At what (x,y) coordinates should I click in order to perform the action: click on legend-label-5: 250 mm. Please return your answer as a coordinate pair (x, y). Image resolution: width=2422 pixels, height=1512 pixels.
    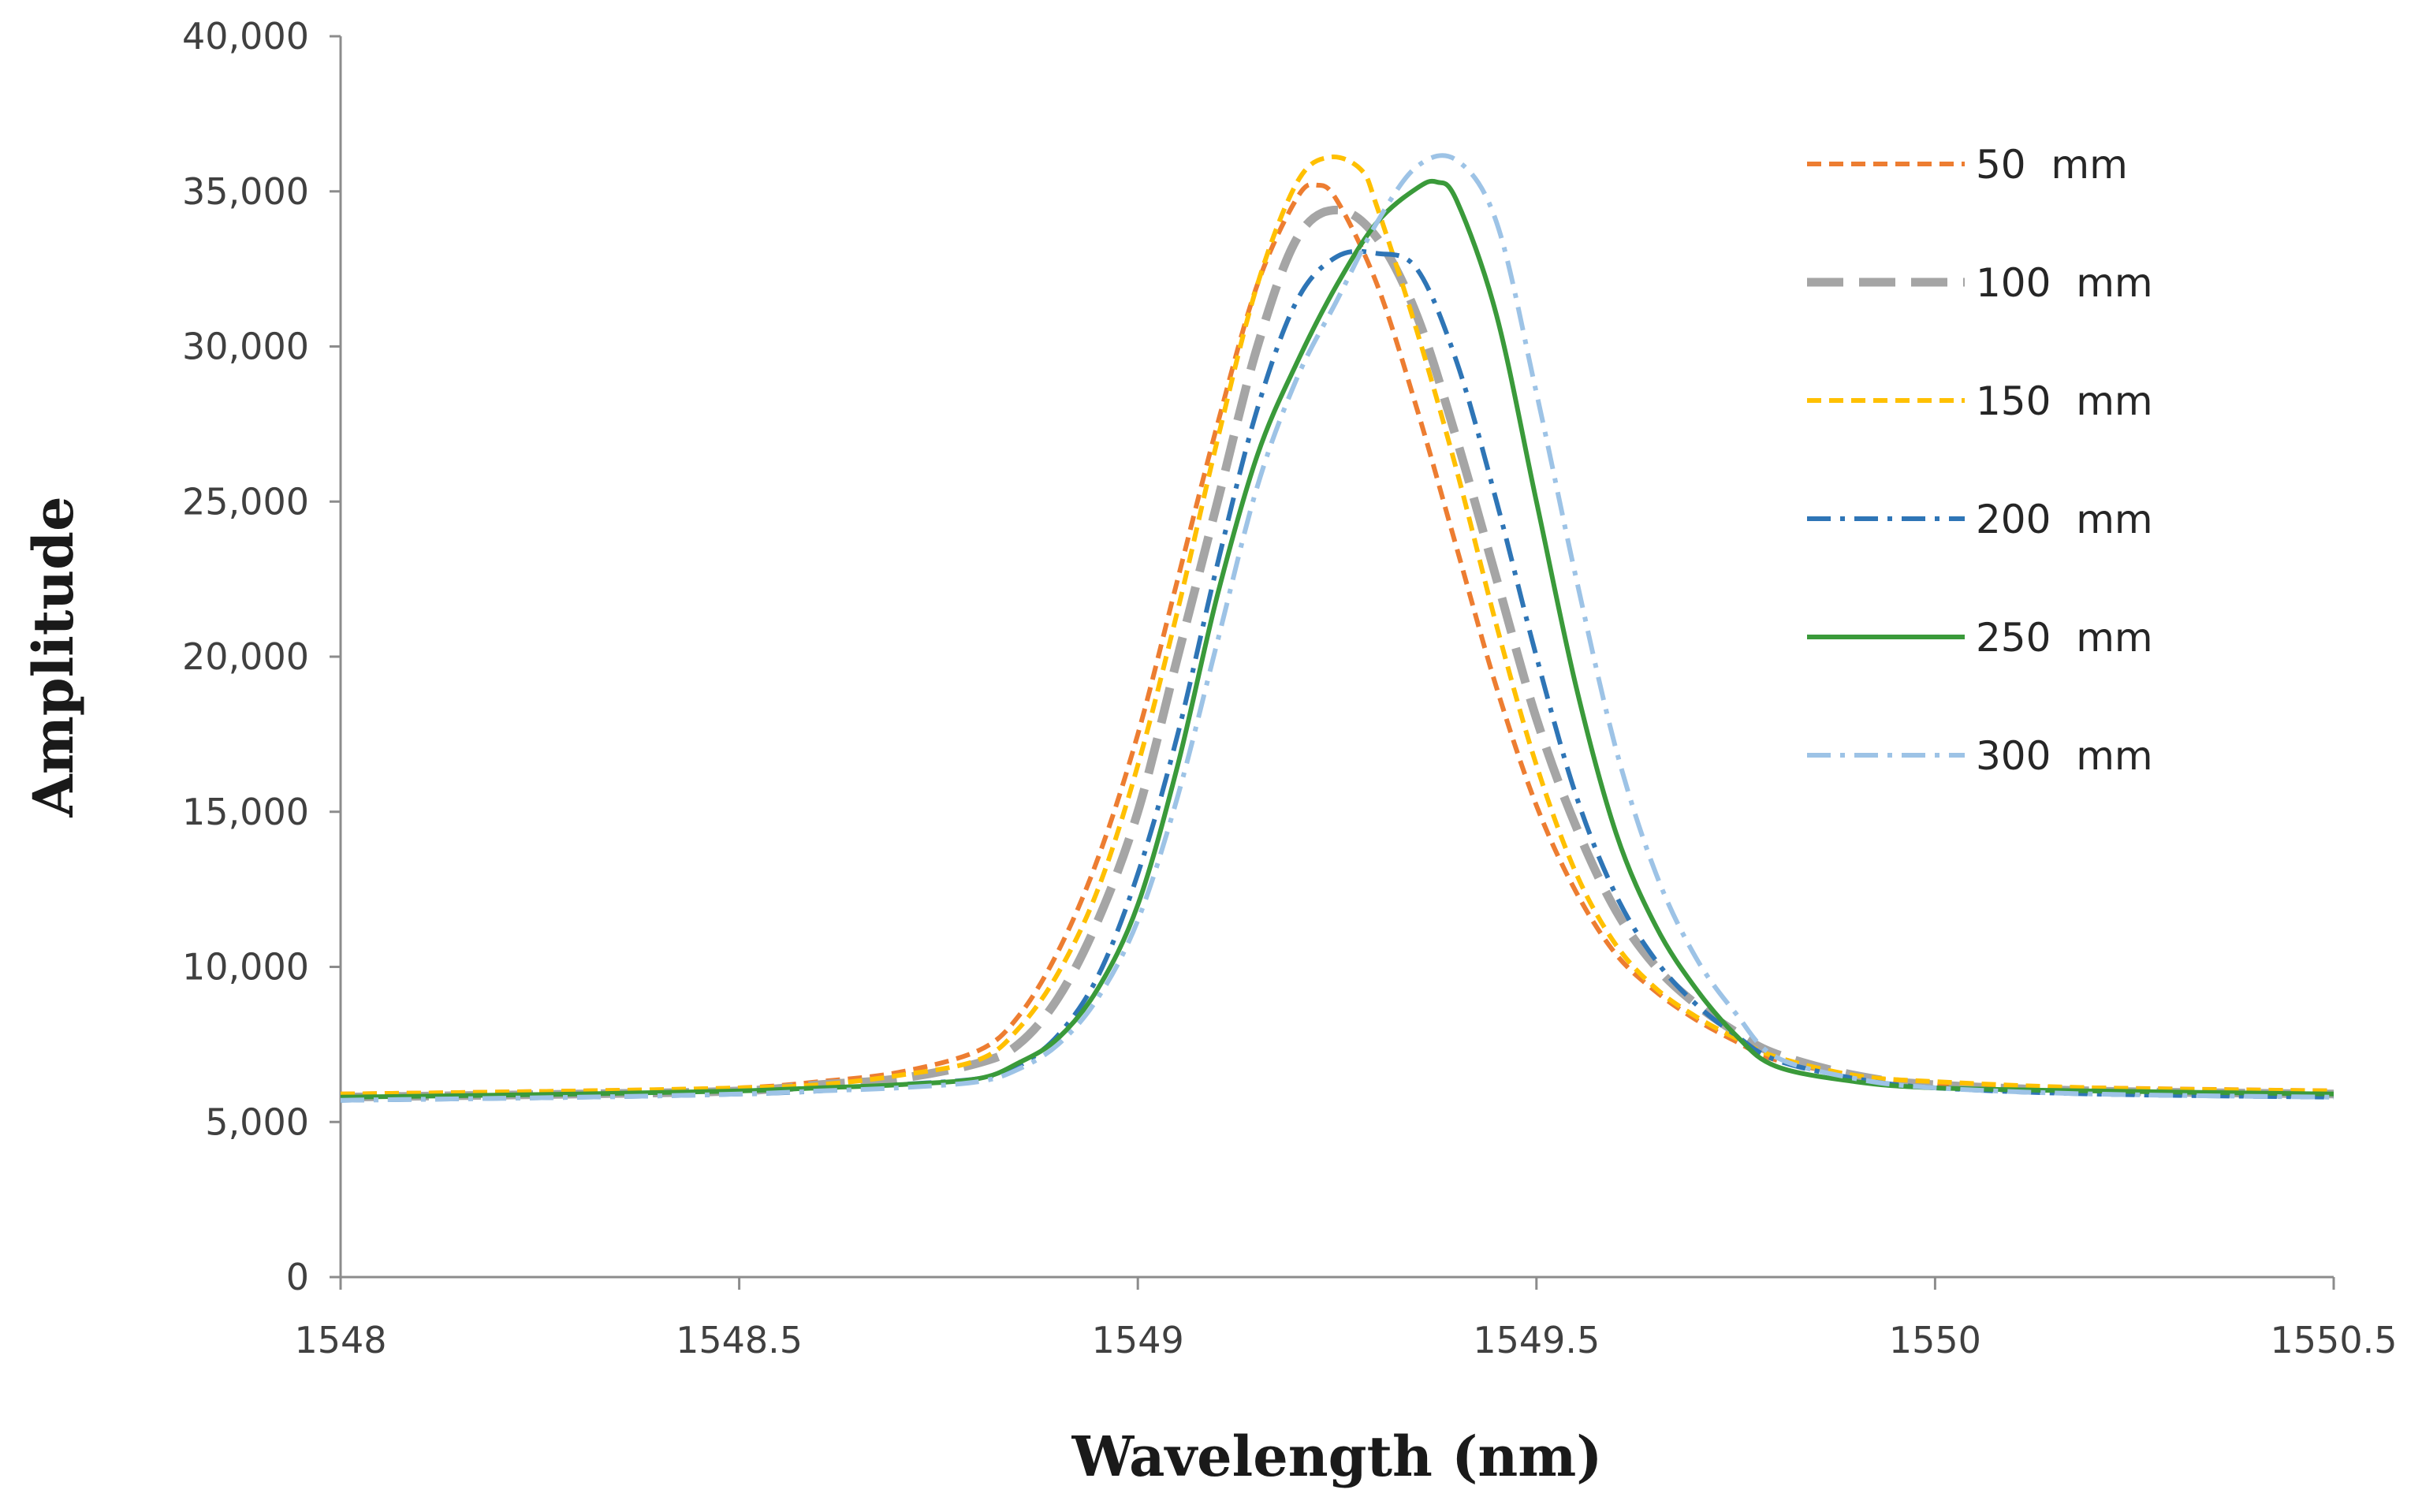
    Looking at the image, I should click on (2064, 638).